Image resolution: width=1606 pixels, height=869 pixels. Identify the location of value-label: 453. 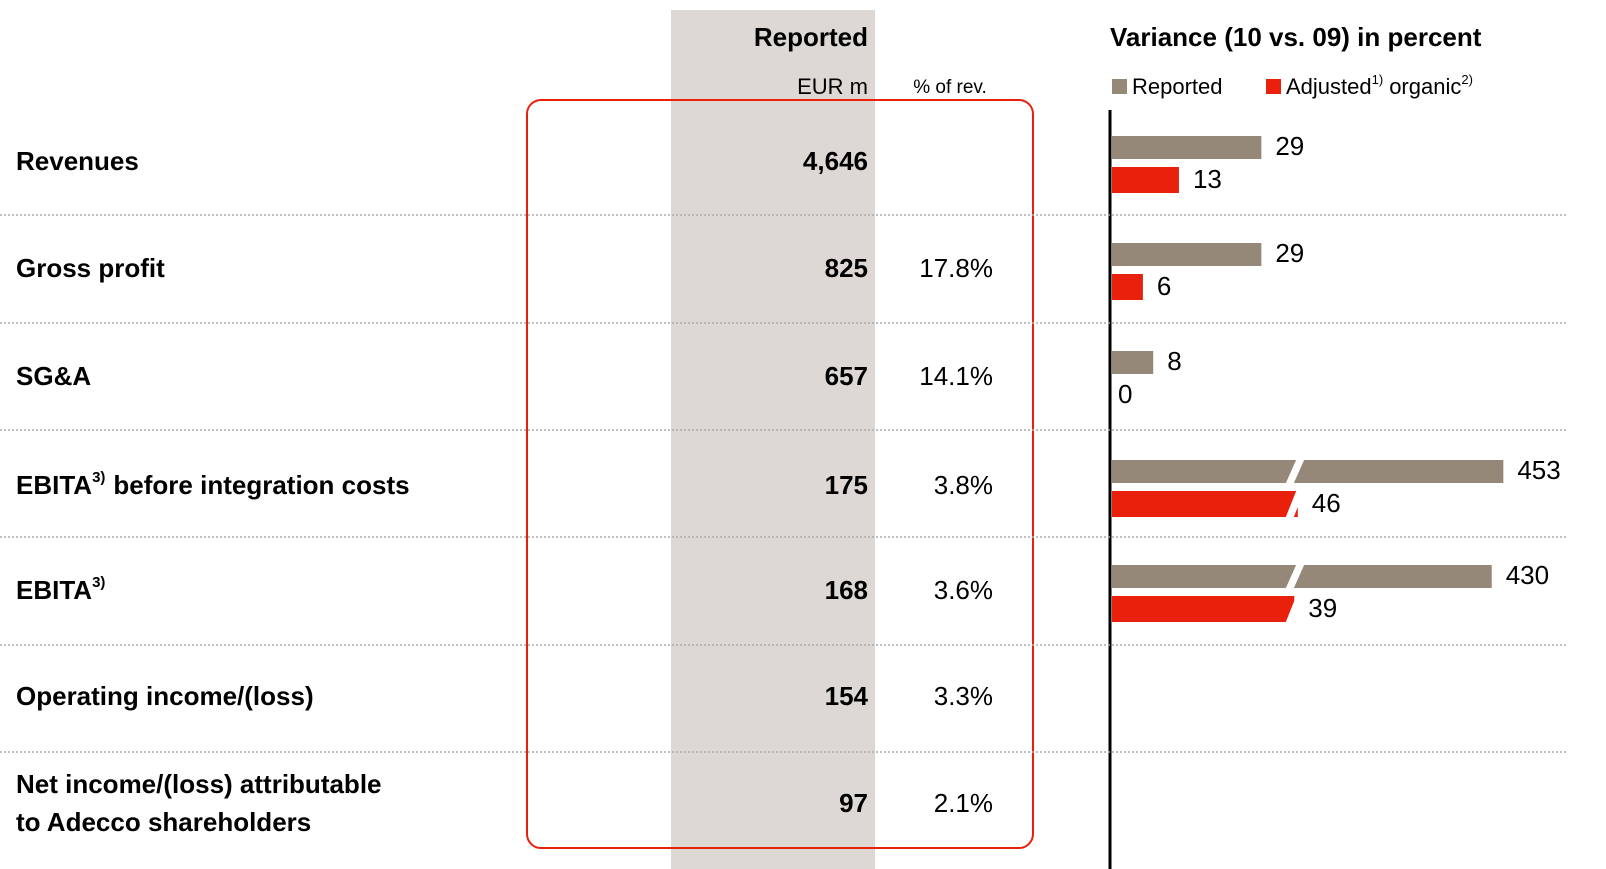
(1538, 470).